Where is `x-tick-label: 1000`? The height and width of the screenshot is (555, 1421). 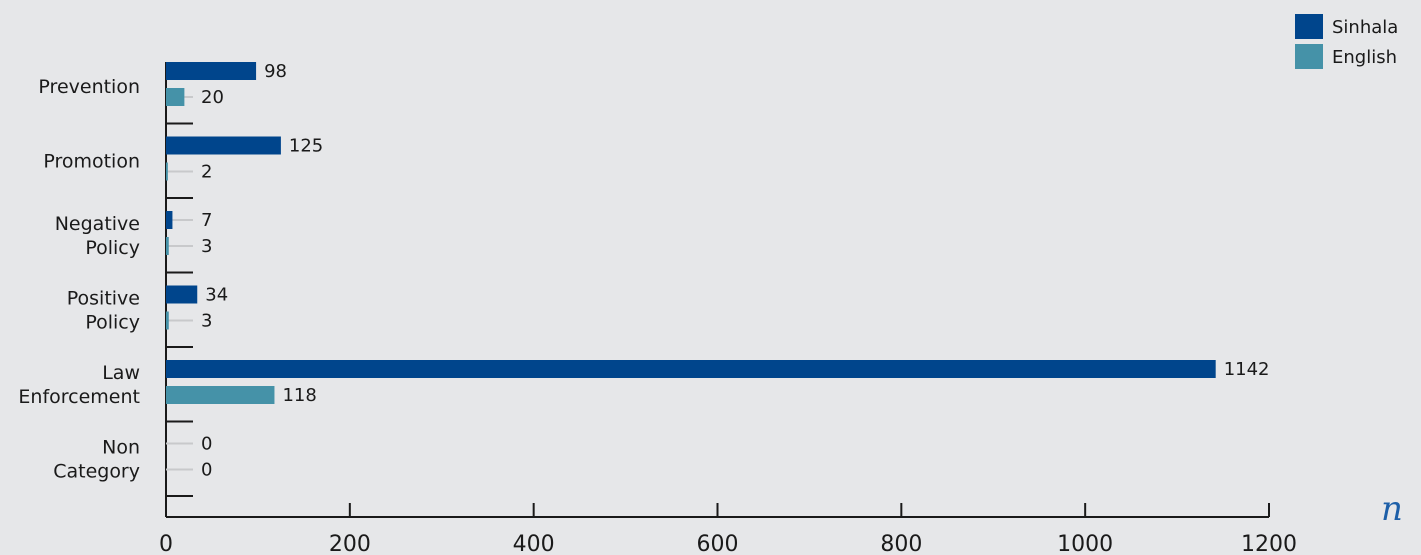
x-tick-label: 1000 is located at coordinates (1085, 543).